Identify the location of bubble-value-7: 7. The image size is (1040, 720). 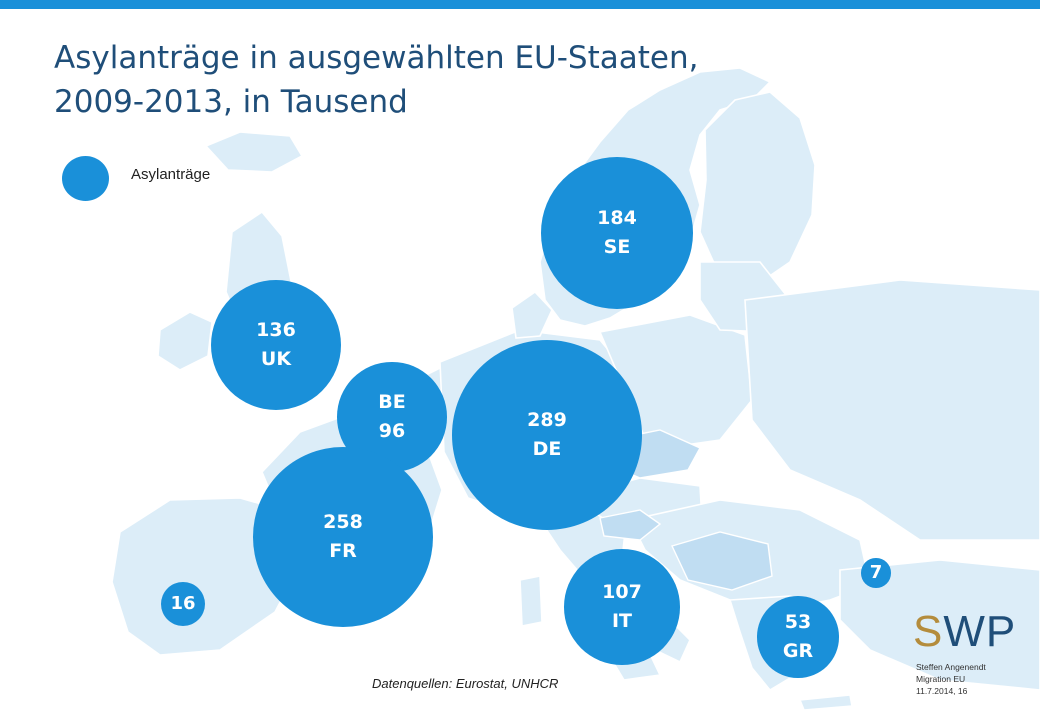
(876, 573).